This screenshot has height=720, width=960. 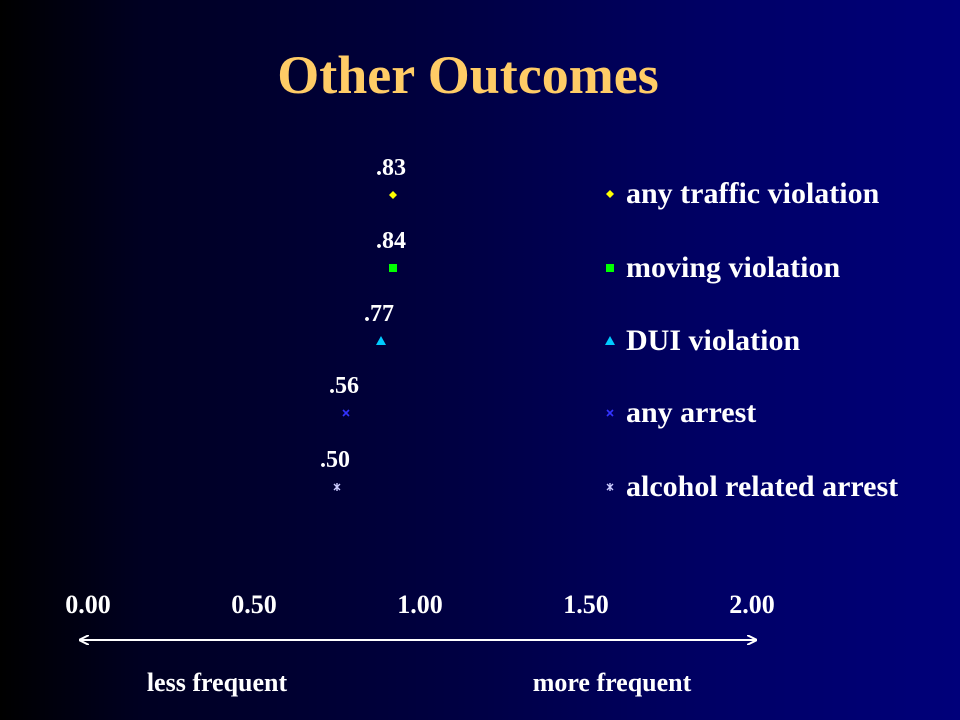 What do you see at coordinates (344, 386) in the screenshot?
I see `data-label: .56` at bounding box center [344, 386].